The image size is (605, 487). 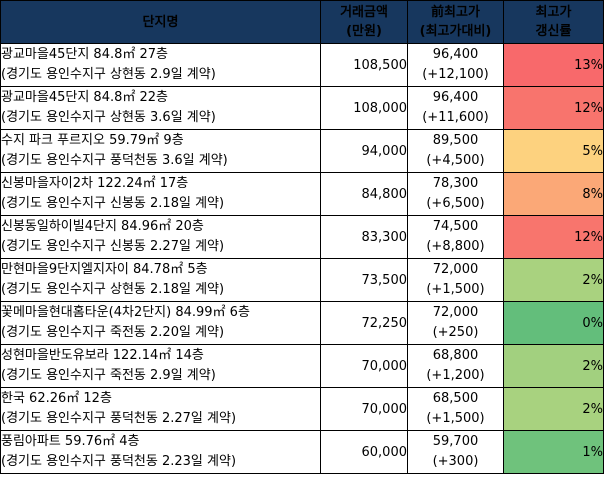 What do you see at coordinates (455, 22) in the screenshot?
I see `header-previous-high: 前최고가 (최고가대비)` at bounding box center [455, 22].